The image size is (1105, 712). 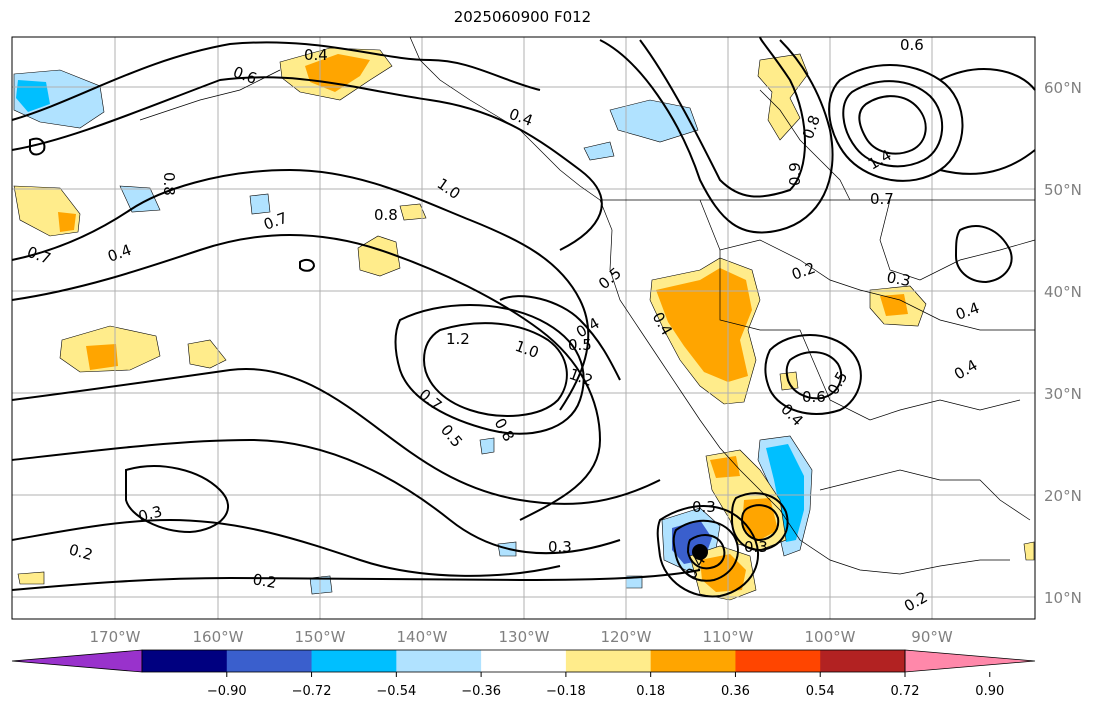 What do you see at coordinates (700, 552) in the screenshot?
I see `storm-center-marker` at bounding box center [700, 552].